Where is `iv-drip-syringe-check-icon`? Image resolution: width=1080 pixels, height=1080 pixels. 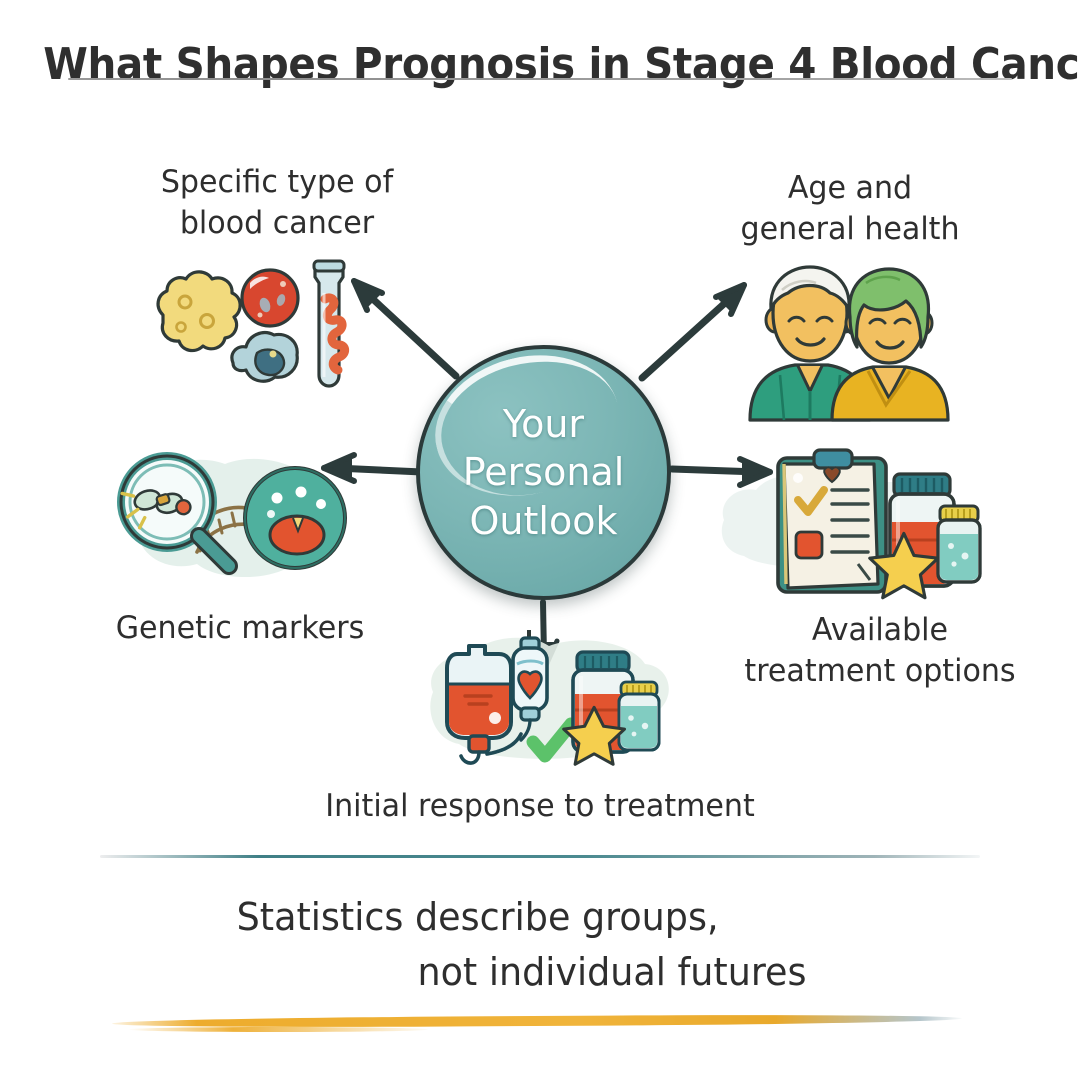
iv-drip-syringe-check-icon is located at coordinates (550, 700).